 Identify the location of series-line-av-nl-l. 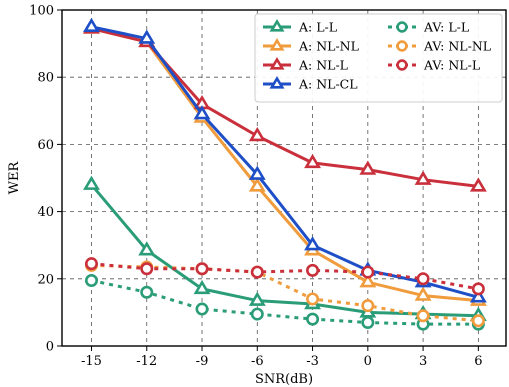
(285, 276).